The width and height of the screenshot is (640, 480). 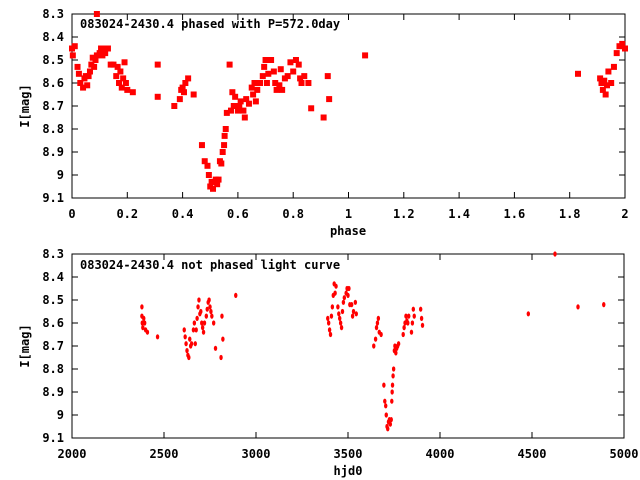 I want to click on x-tick-label: 3500, so click(x=348, y=454).